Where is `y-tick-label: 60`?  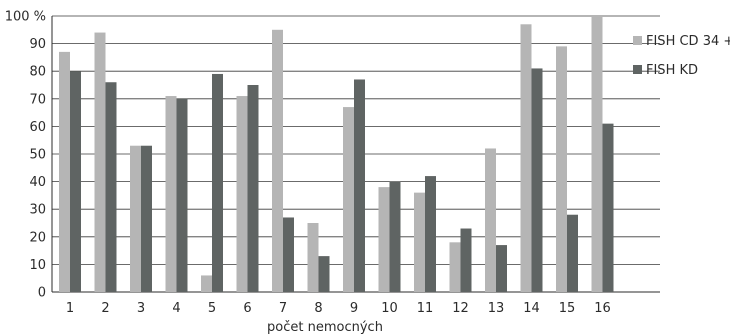
y-tick-label: 60 is located at coordinates (37, 127).